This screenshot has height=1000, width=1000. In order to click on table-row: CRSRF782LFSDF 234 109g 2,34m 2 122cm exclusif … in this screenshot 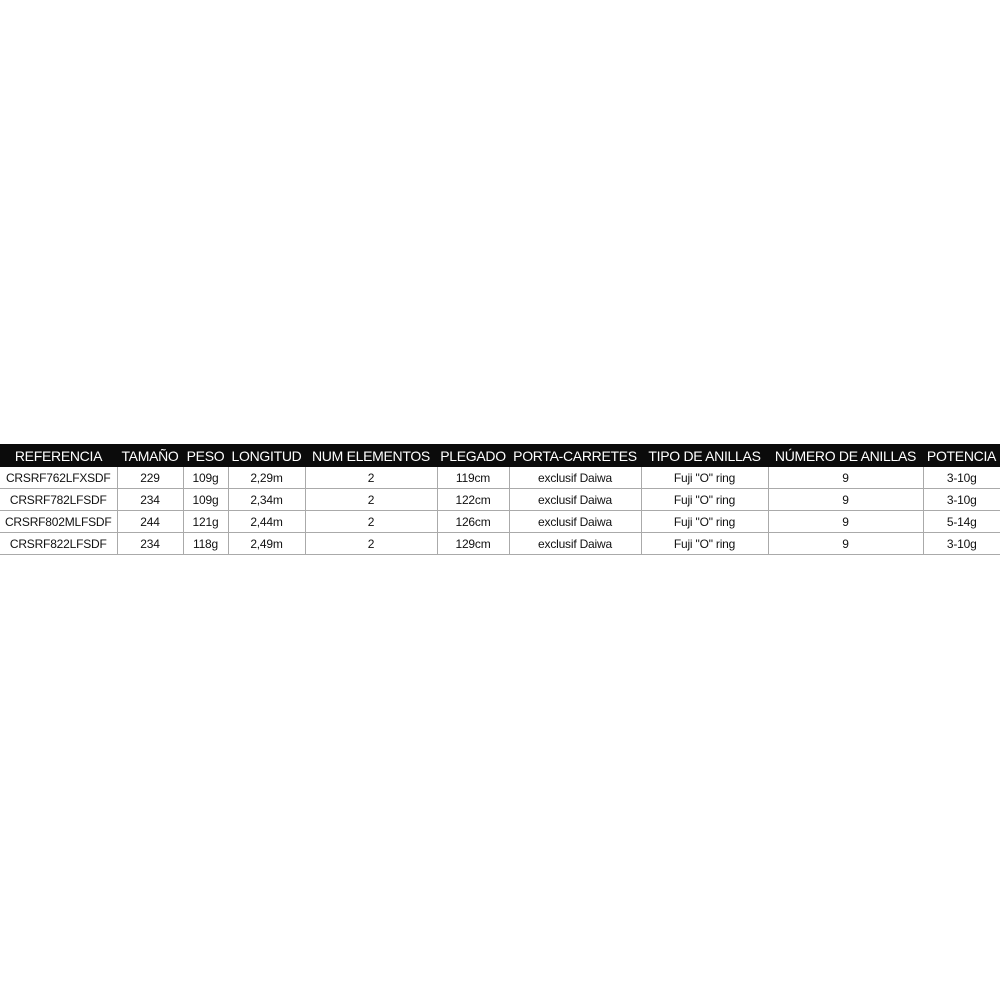, I will do `click(500, 499)`.